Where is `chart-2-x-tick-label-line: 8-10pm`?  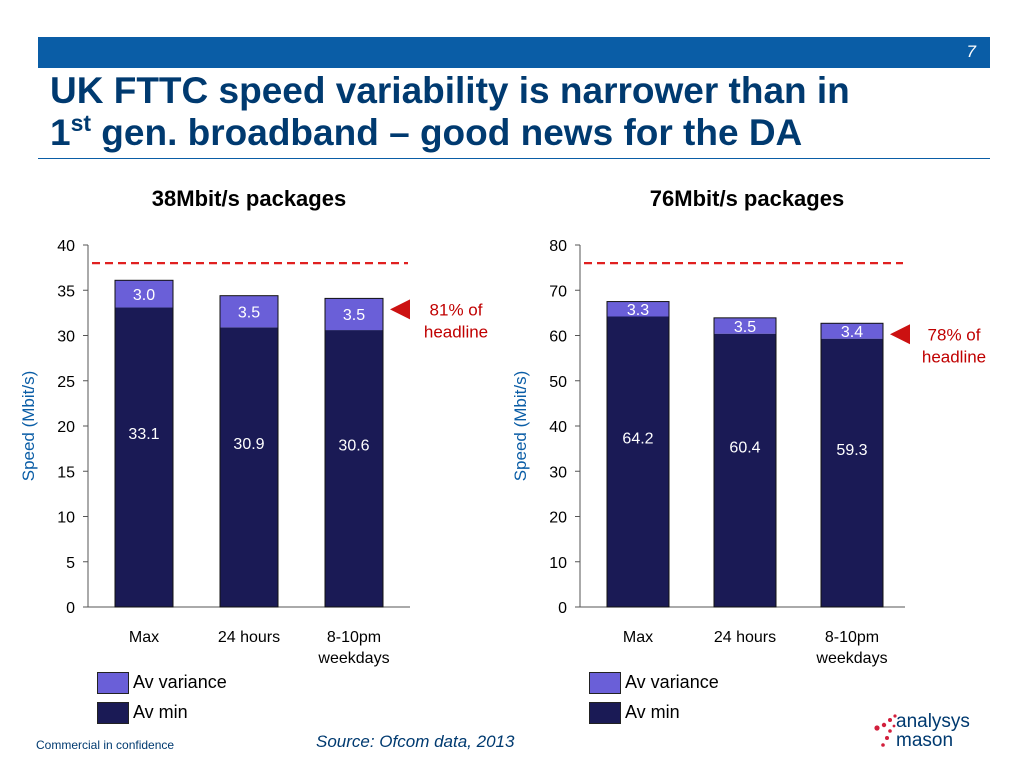
chart-2-x-tick-label-line: 8-10pm is located at coordinates (852, 637).